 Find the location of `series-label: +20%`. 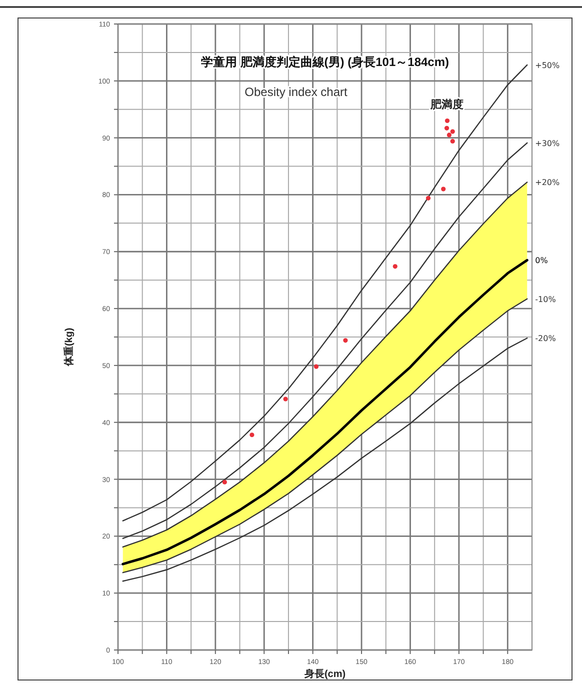

series-label: +20% is located at coordinates (547, 183).